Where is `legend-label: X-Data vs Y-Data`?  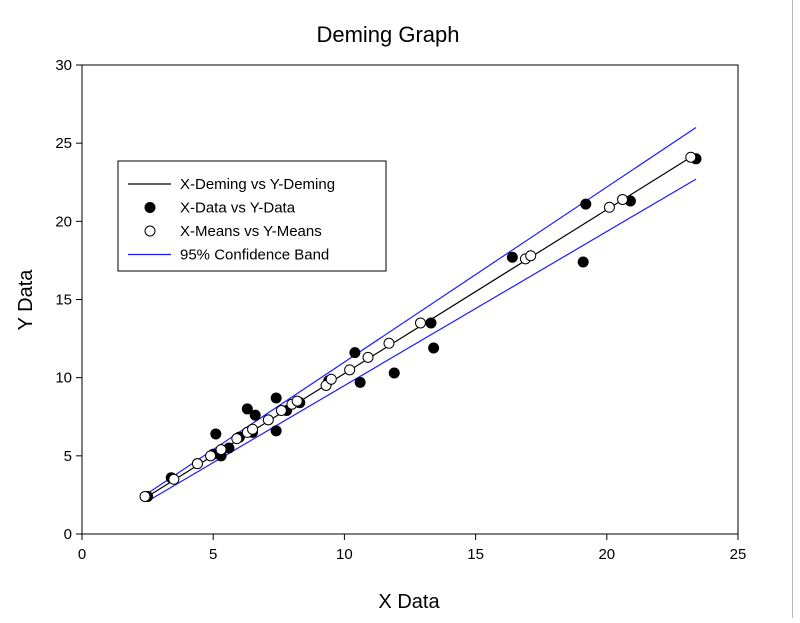 legend-label: X-Data vs Y-Data is located at coordinates (238, 208).